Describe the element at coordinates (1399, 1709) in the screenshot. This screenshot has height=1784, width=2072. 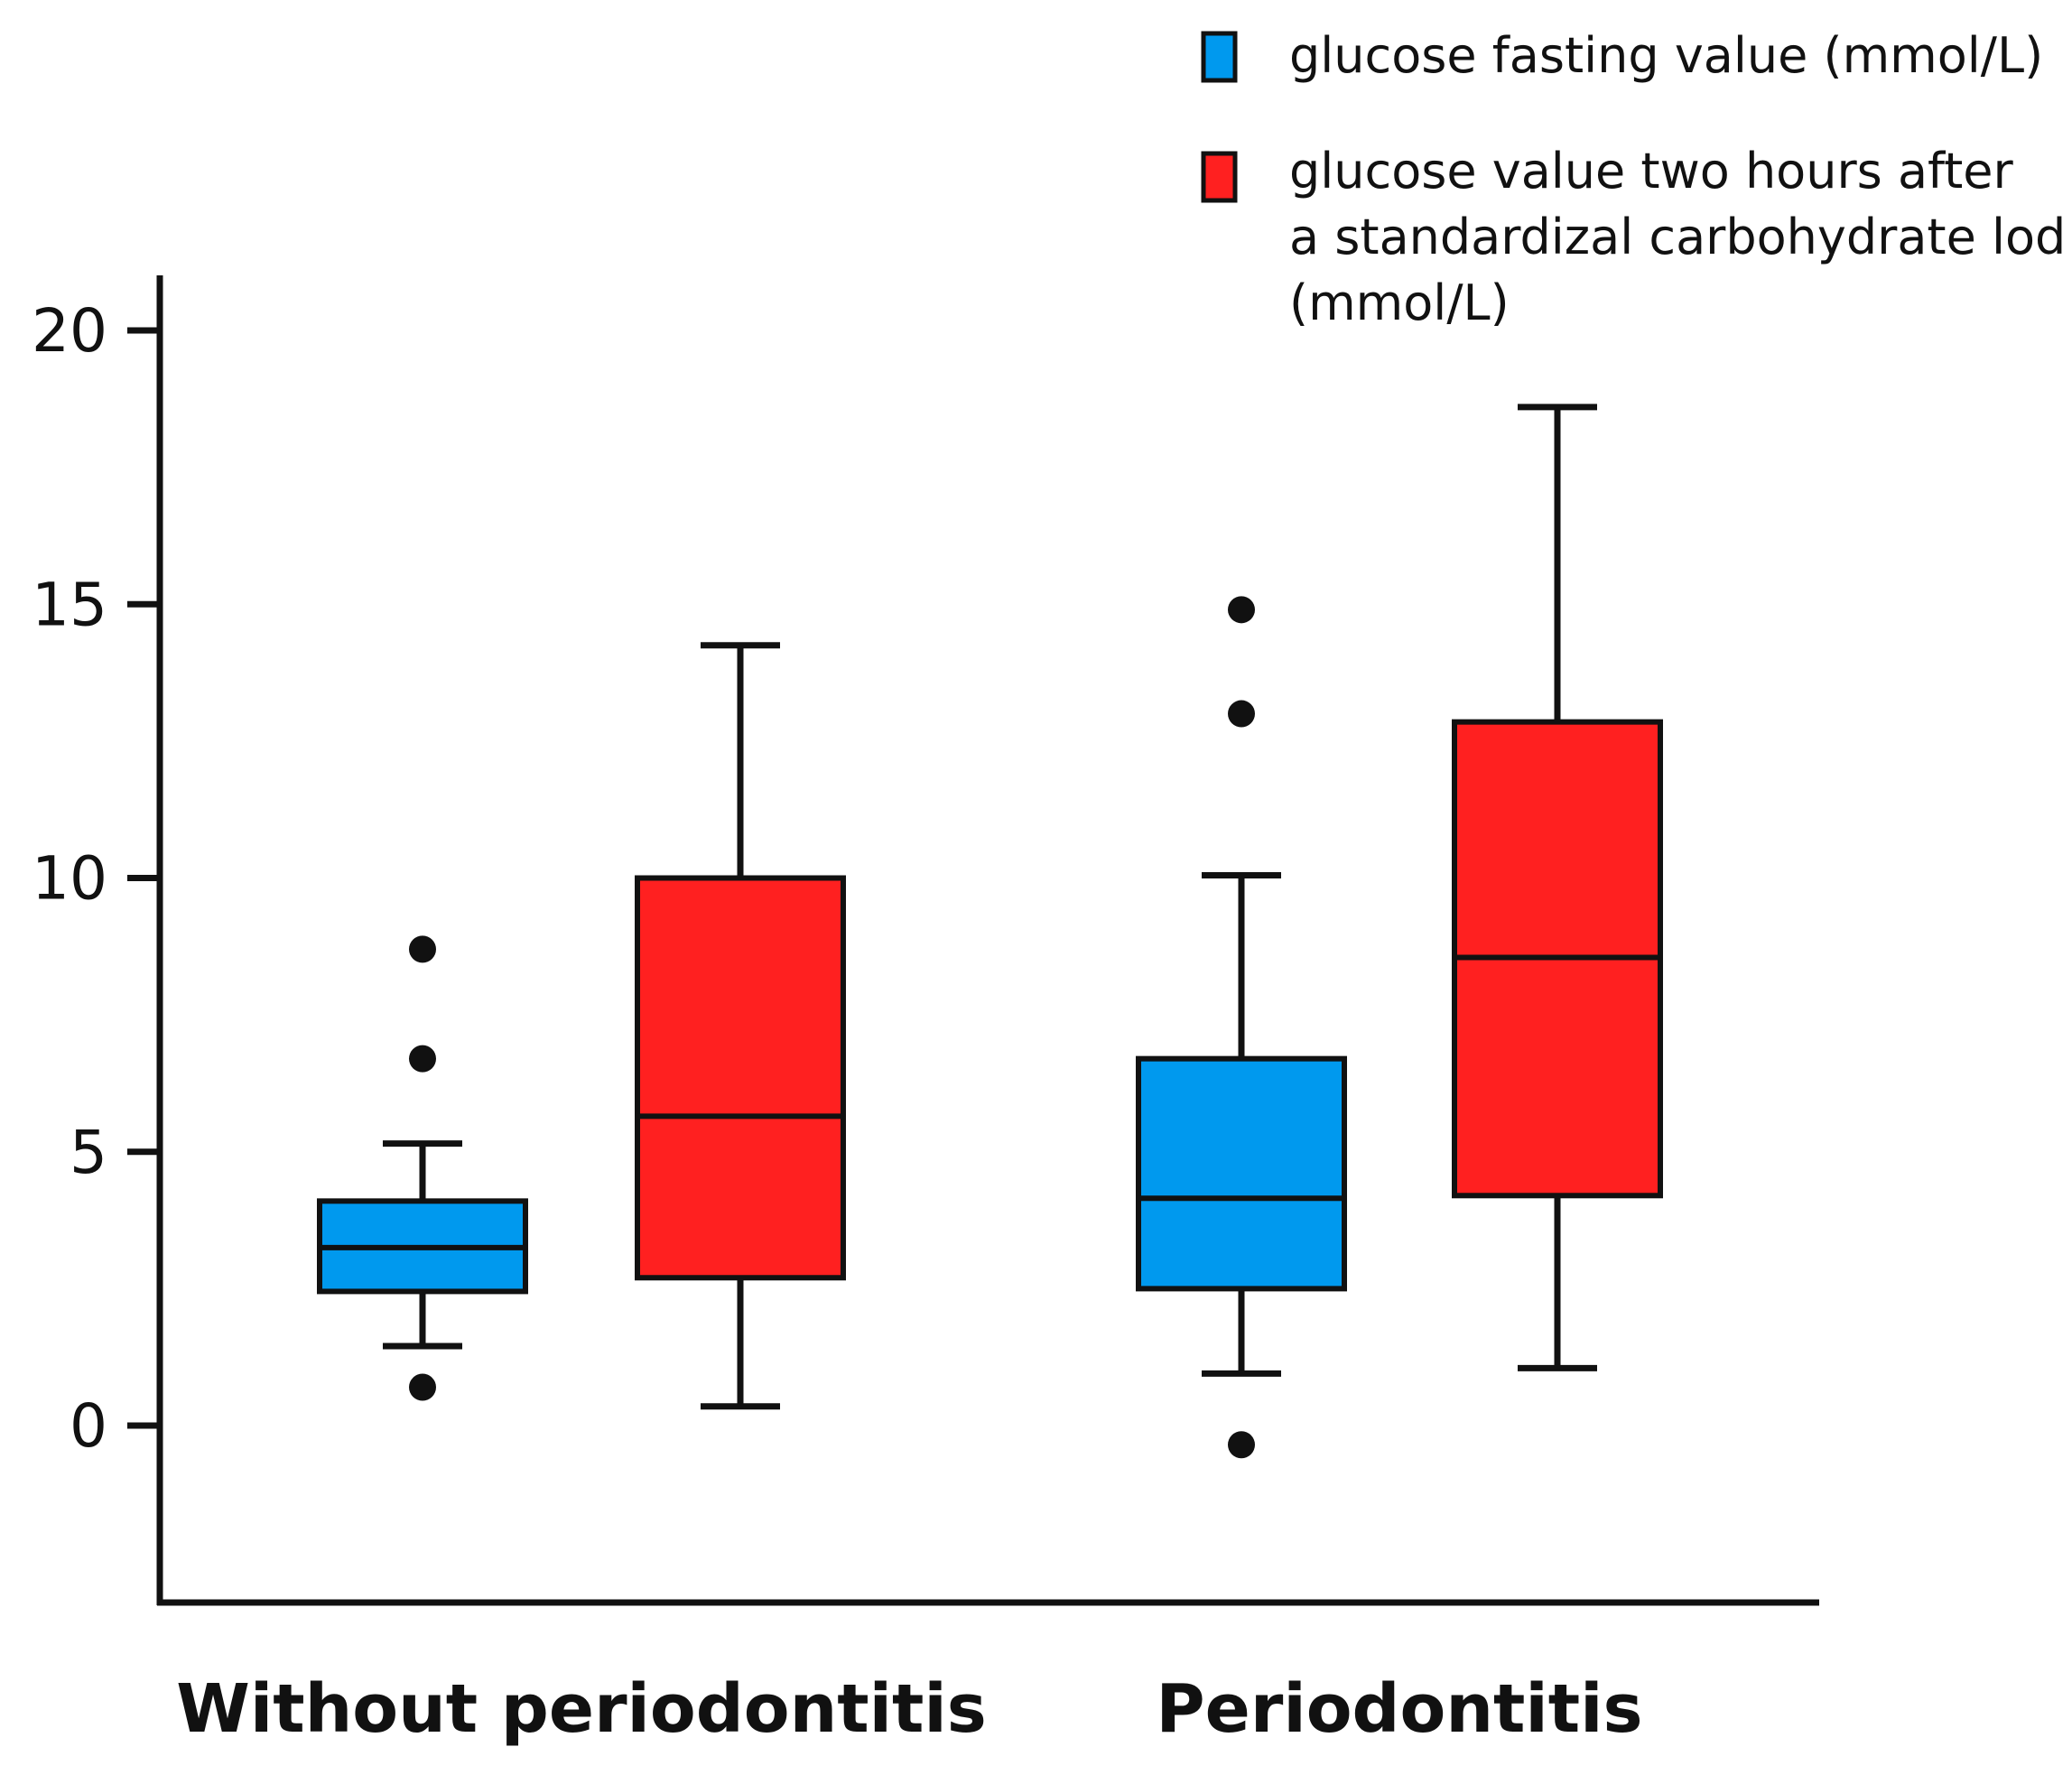
I see `category-label: Periodontitis` at that location.